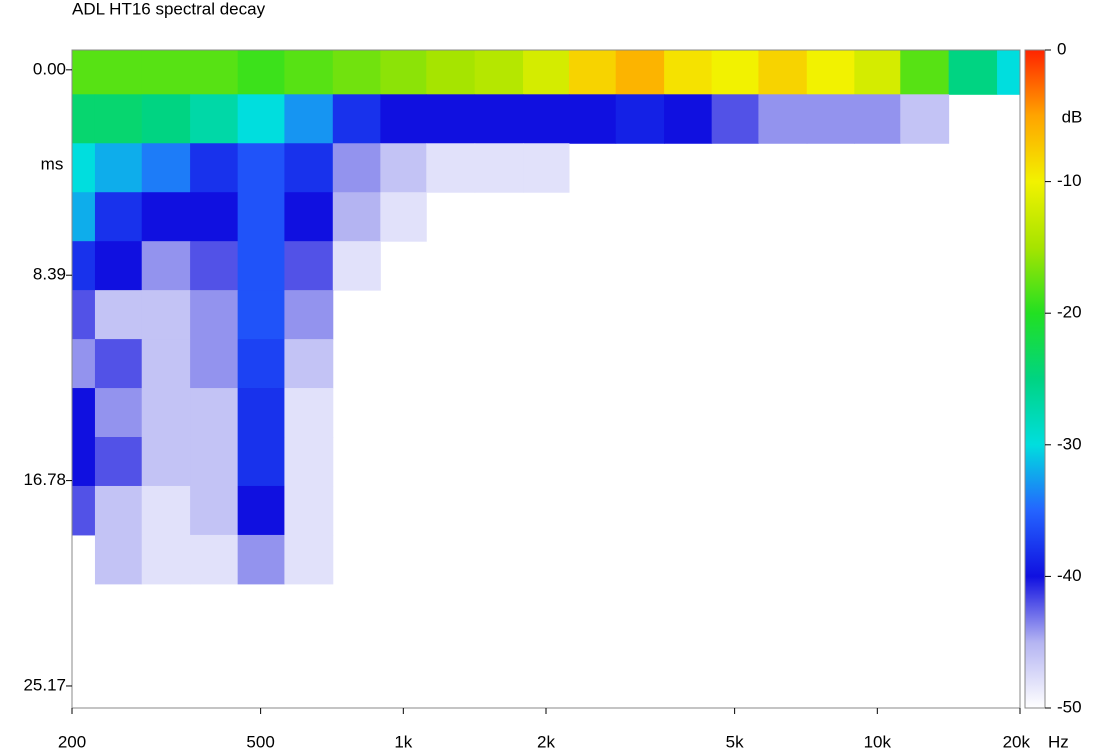 The width and height of the screenshot is (1093, 754). Describe the element at coordinates (735, 741) in the screenshot. I see `x-tick-label: 5k` at that location.